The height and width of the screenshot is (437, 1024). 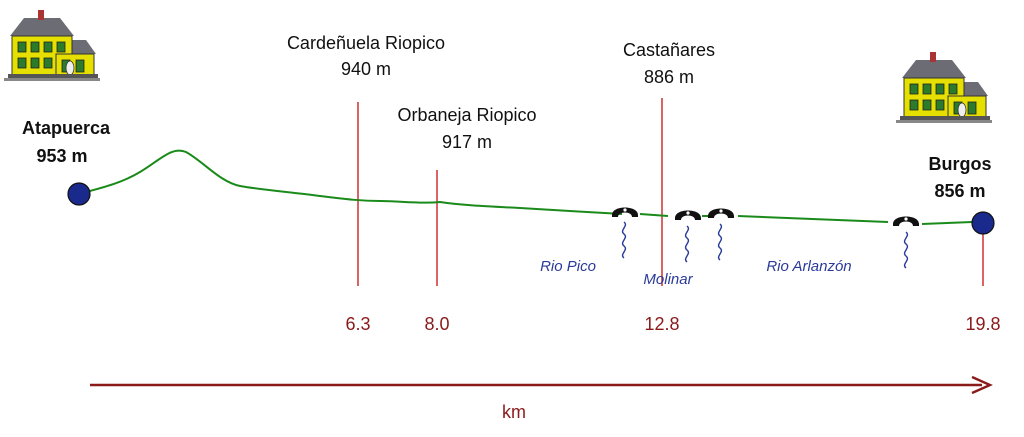 What do you see at coordinates (960, 164) in the screenshot?
I see `end-name: Burgos` at bounding box center [960, 164].